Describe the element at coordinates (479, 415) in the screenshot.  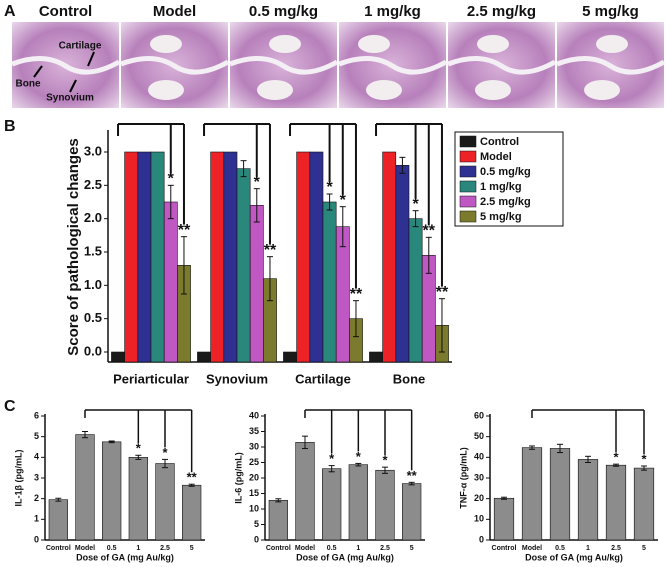
I see `y-tick-label: 60` at that location.